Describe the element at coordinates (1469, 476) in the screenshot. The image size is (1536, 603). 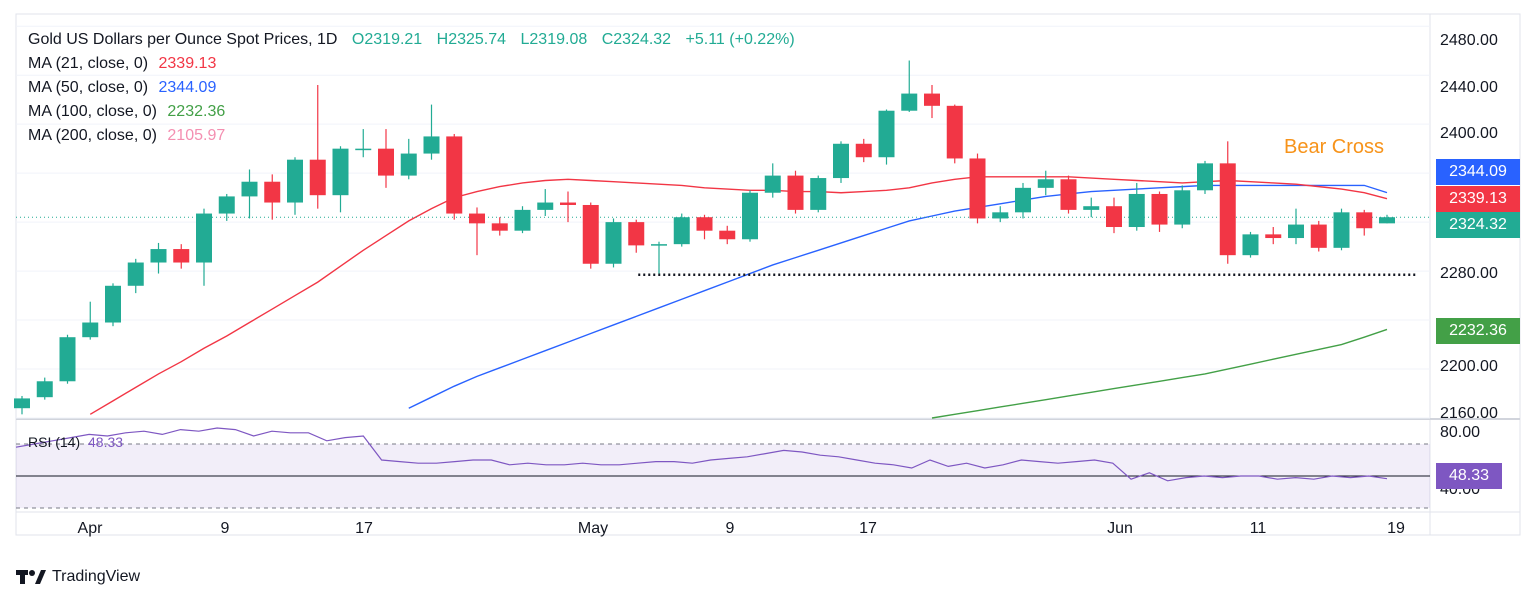
I see `rsi-price-tag: 48.33` at that location.